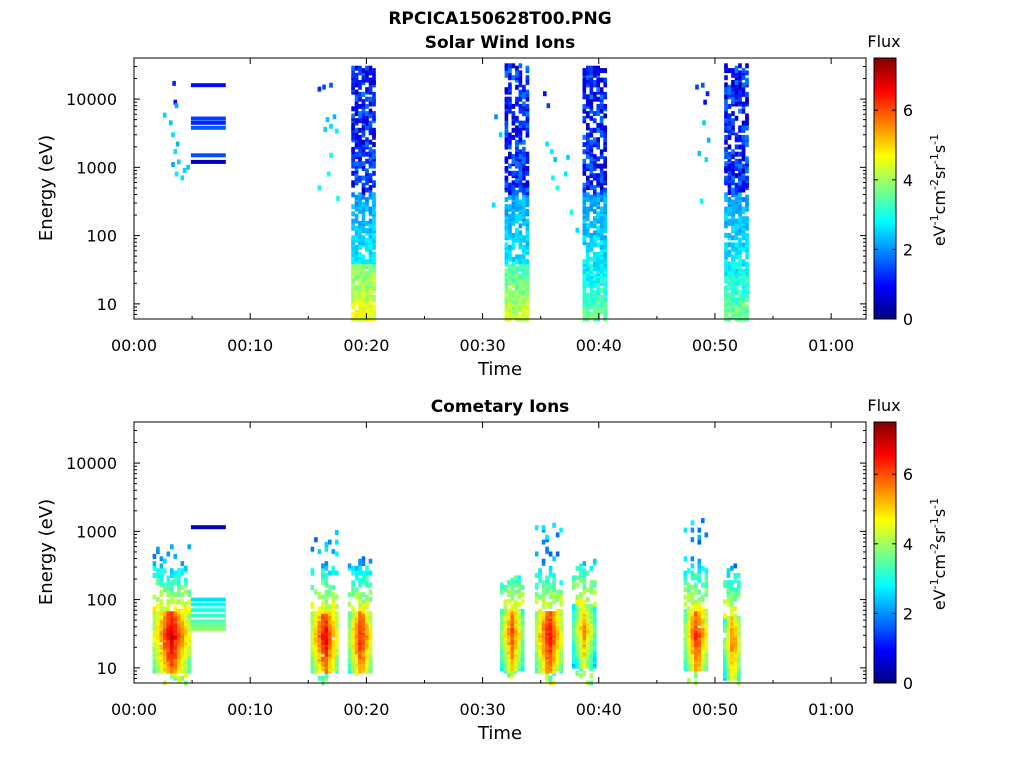 Image resolution: width=1024 pixels, height=768 pixels. I want to click on x-tick-label: 00:10, so click(250, 709).